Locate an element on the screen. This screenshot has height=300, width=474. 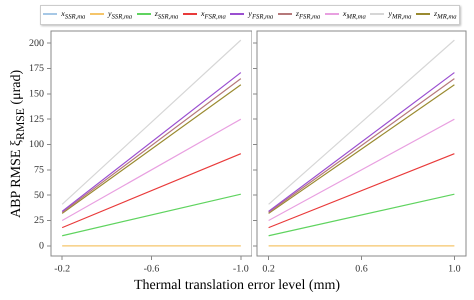
y-tick-label: 150 is located at coordinates (36, 94).